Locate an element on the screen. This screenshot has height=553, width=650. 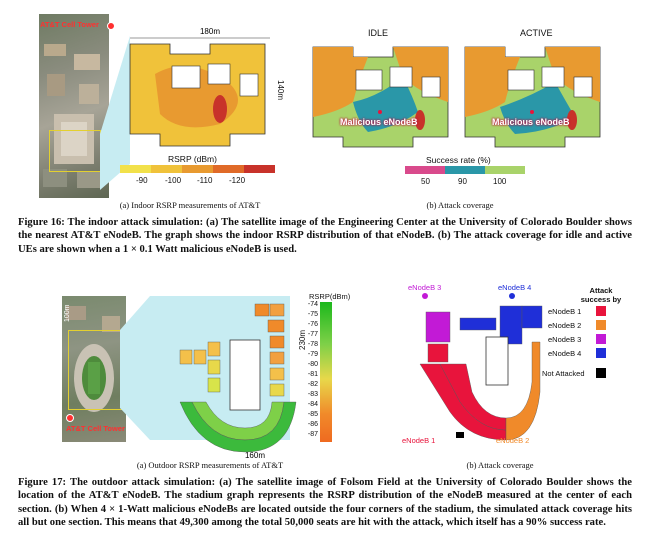
rsrp-stadium-17: 160m is located at coordinates (208, 378).